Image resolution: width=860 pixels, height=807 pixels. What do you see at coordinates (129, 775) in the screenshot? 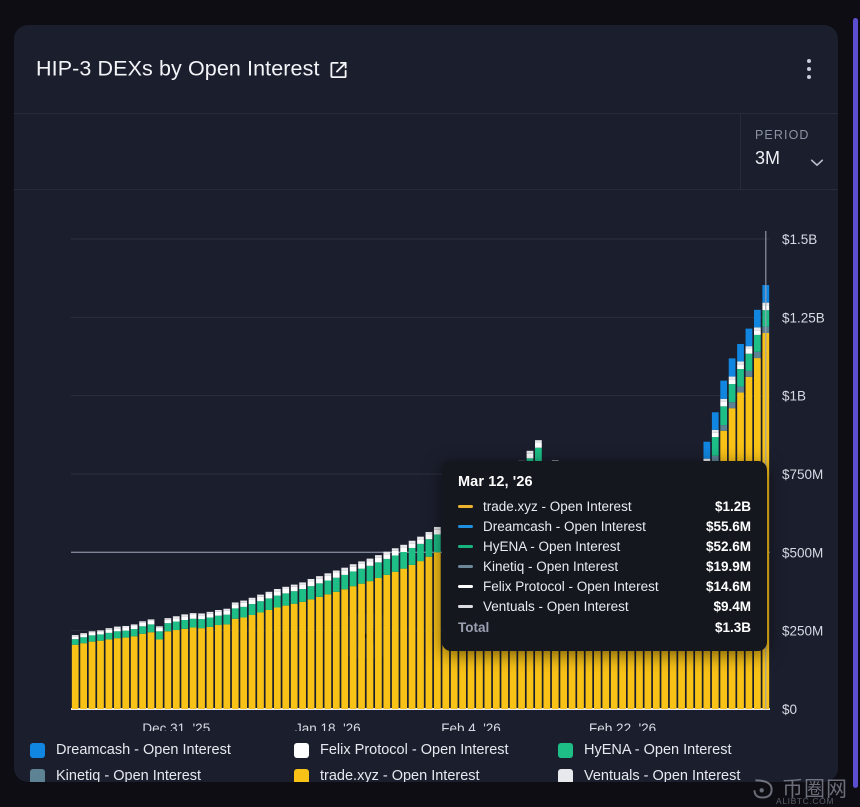
I see `legend-label: Kinetiq - Open Interest` at bounding box center [129, 775].